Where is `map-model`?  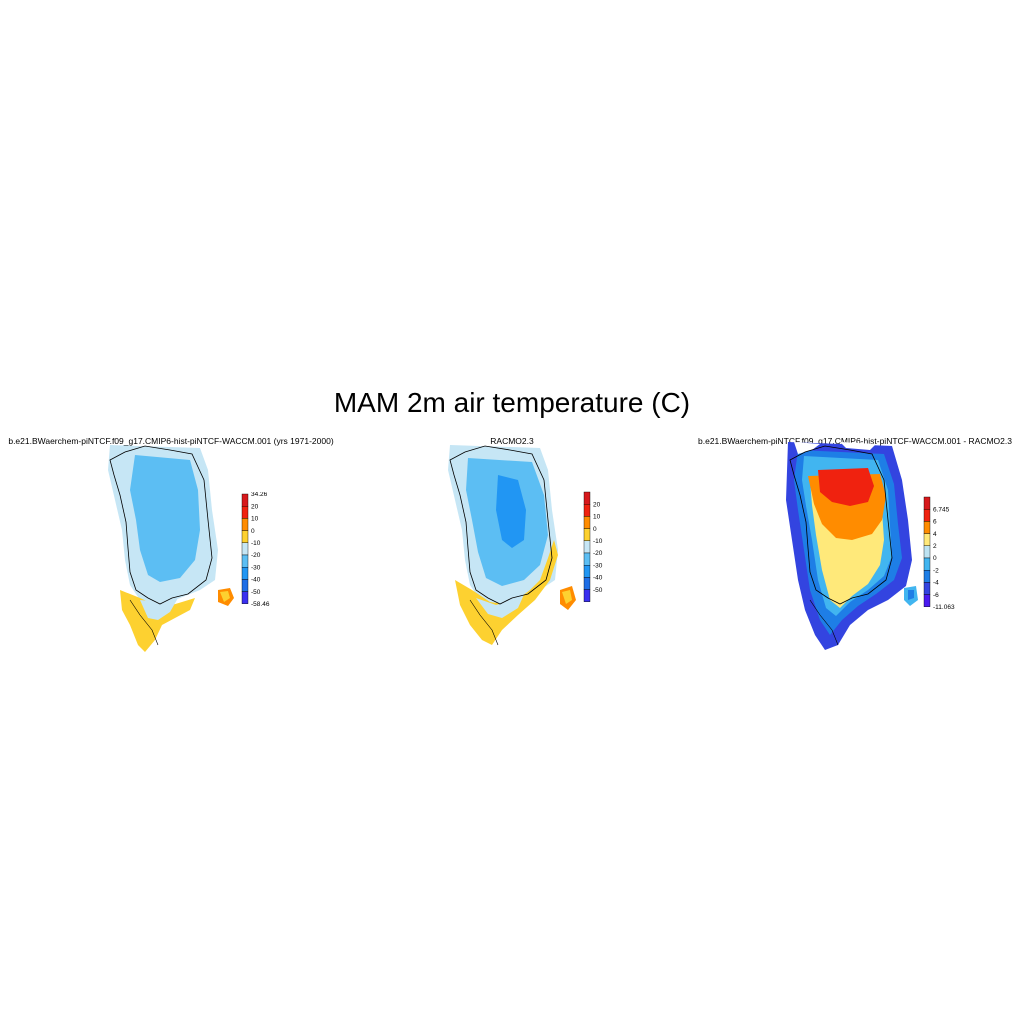 map-model is located at coordinates (171, 548).